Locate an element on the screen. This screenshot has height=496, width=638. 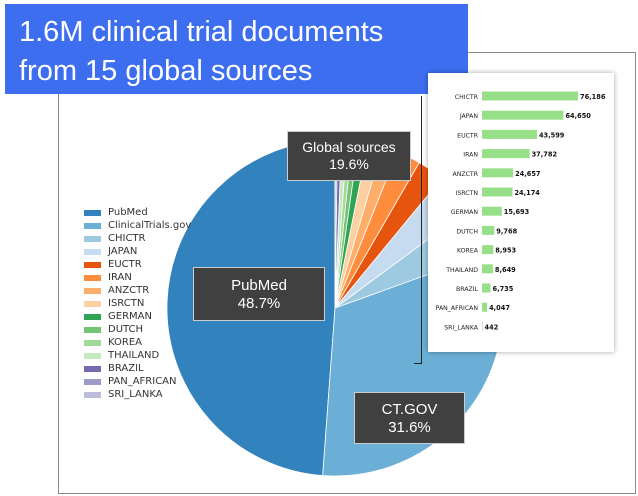
legend-entry-euctr: EUCTR is located at coordinates (137, 264).